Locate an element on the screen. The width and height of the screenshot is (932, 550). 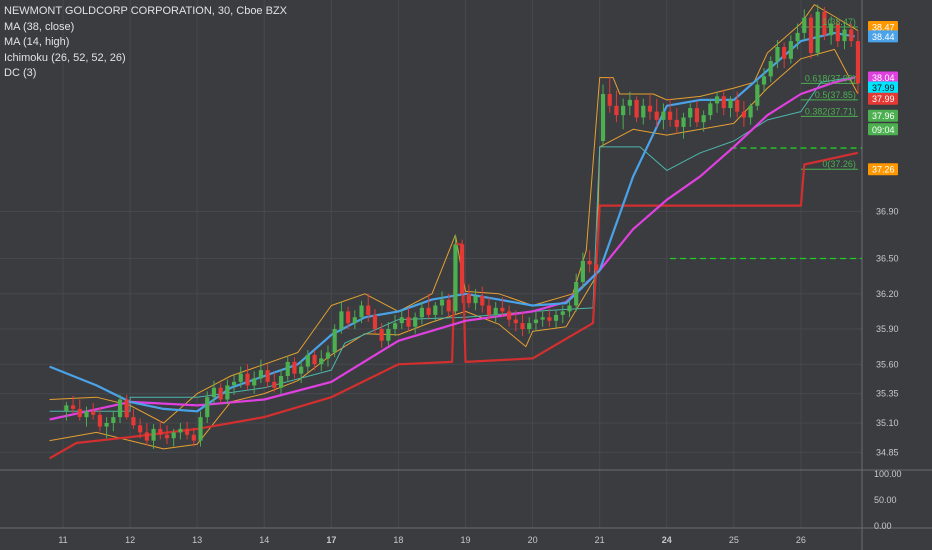
time-tick-label: 14 is located at coordinates (264, 540).